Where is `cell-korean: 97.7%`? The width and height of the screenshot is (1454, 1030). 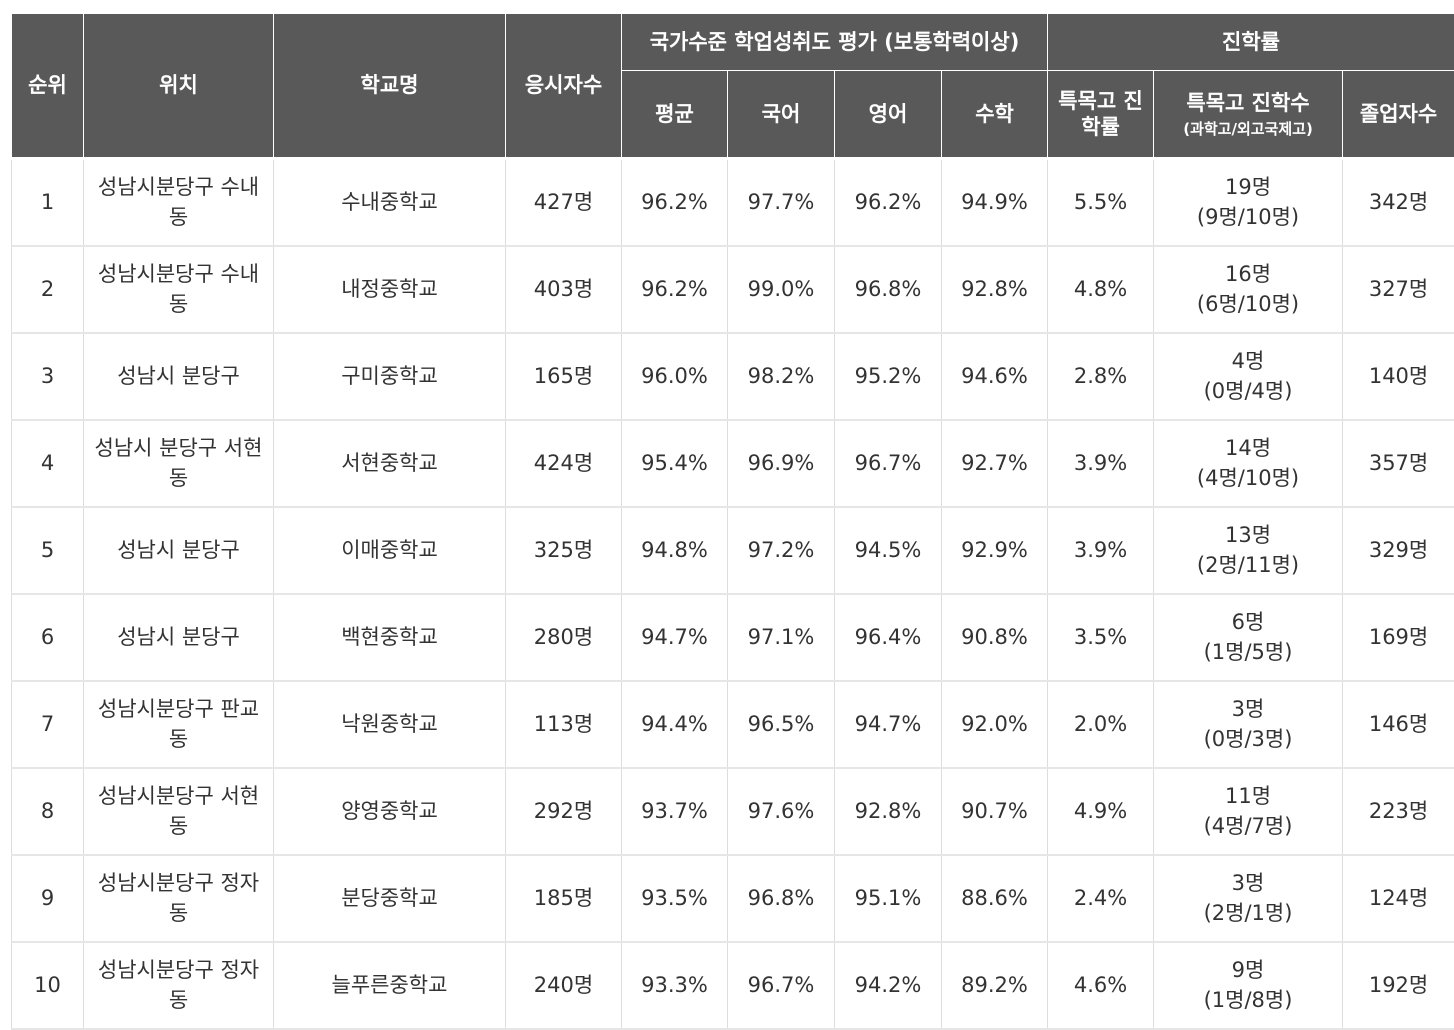 cell-korean: 97.7% is located at coordinates (781, 203).